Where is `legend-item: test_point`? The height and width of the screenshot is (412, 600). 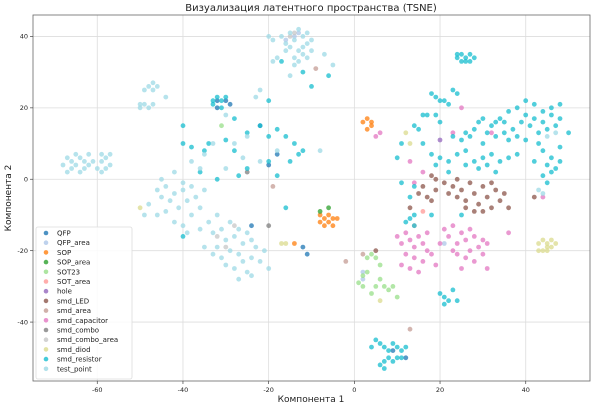
legend-item: test_point is located at coordinates (67, 369).